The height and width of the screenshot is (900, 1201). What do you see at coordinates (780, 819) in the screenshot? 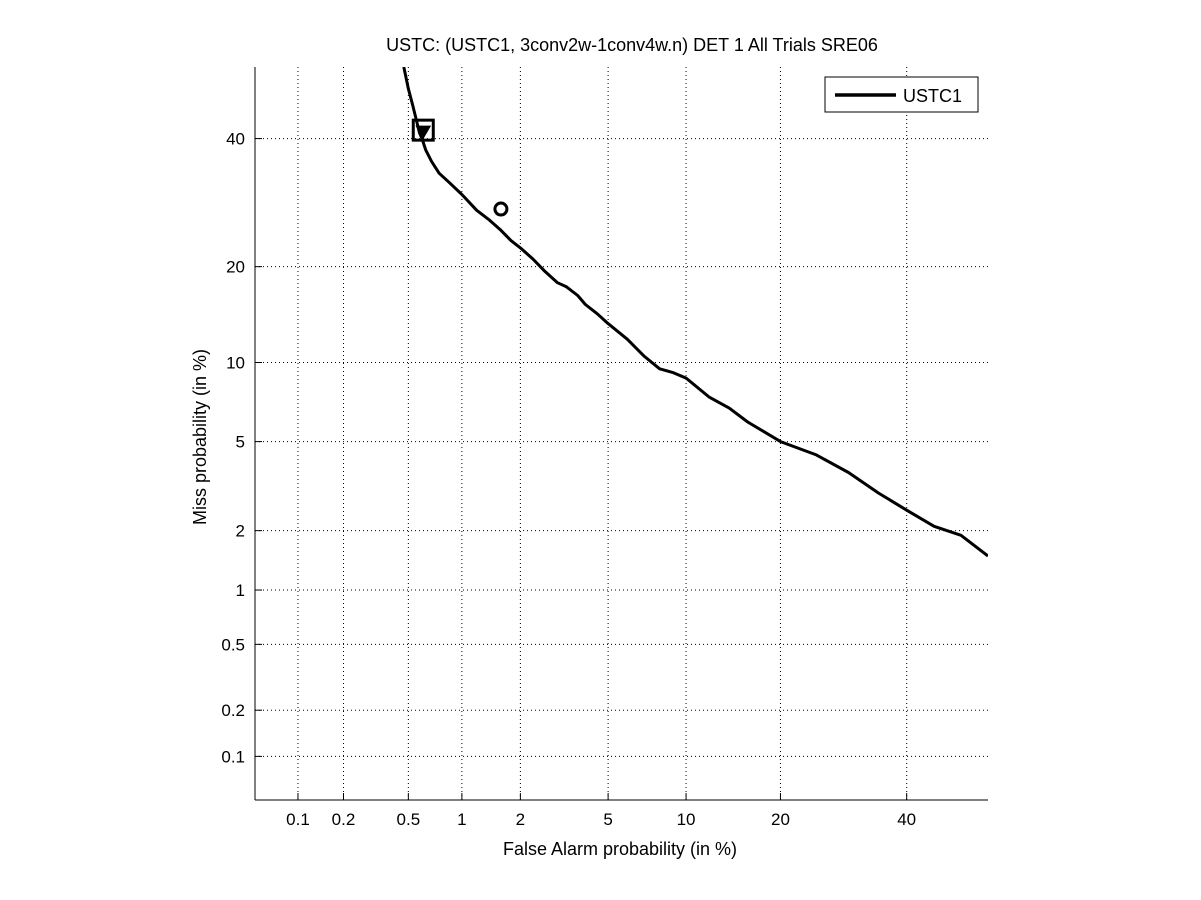
I see `x-tick-label: 20` at bounding box center [780, 819].